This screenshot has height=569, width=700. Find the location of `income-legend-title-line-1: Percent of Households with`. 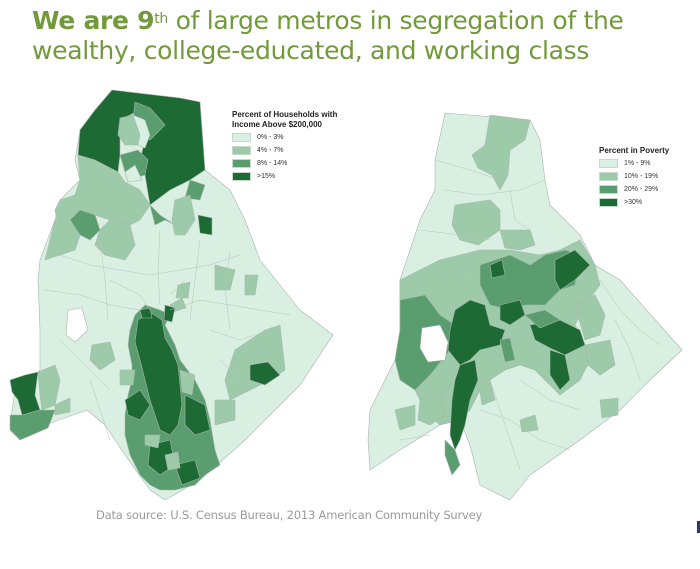

income-legend-title-line-1: Percent of Households with is located at coordinates (285, 114).